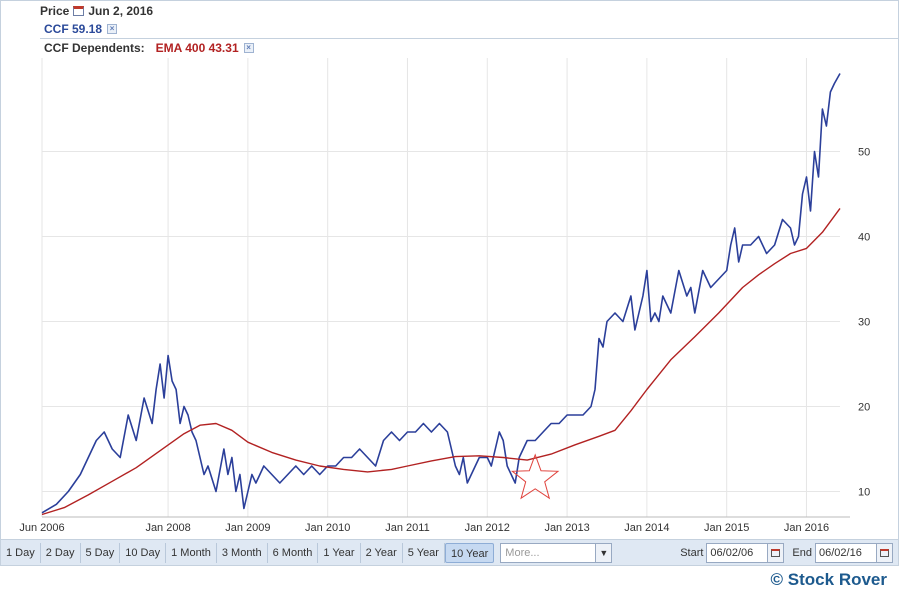  What do you see at coordinates (73, 29) in the screenshot?
I see `ticker-value: CCF 59.18` at bounding box center [73, 29].